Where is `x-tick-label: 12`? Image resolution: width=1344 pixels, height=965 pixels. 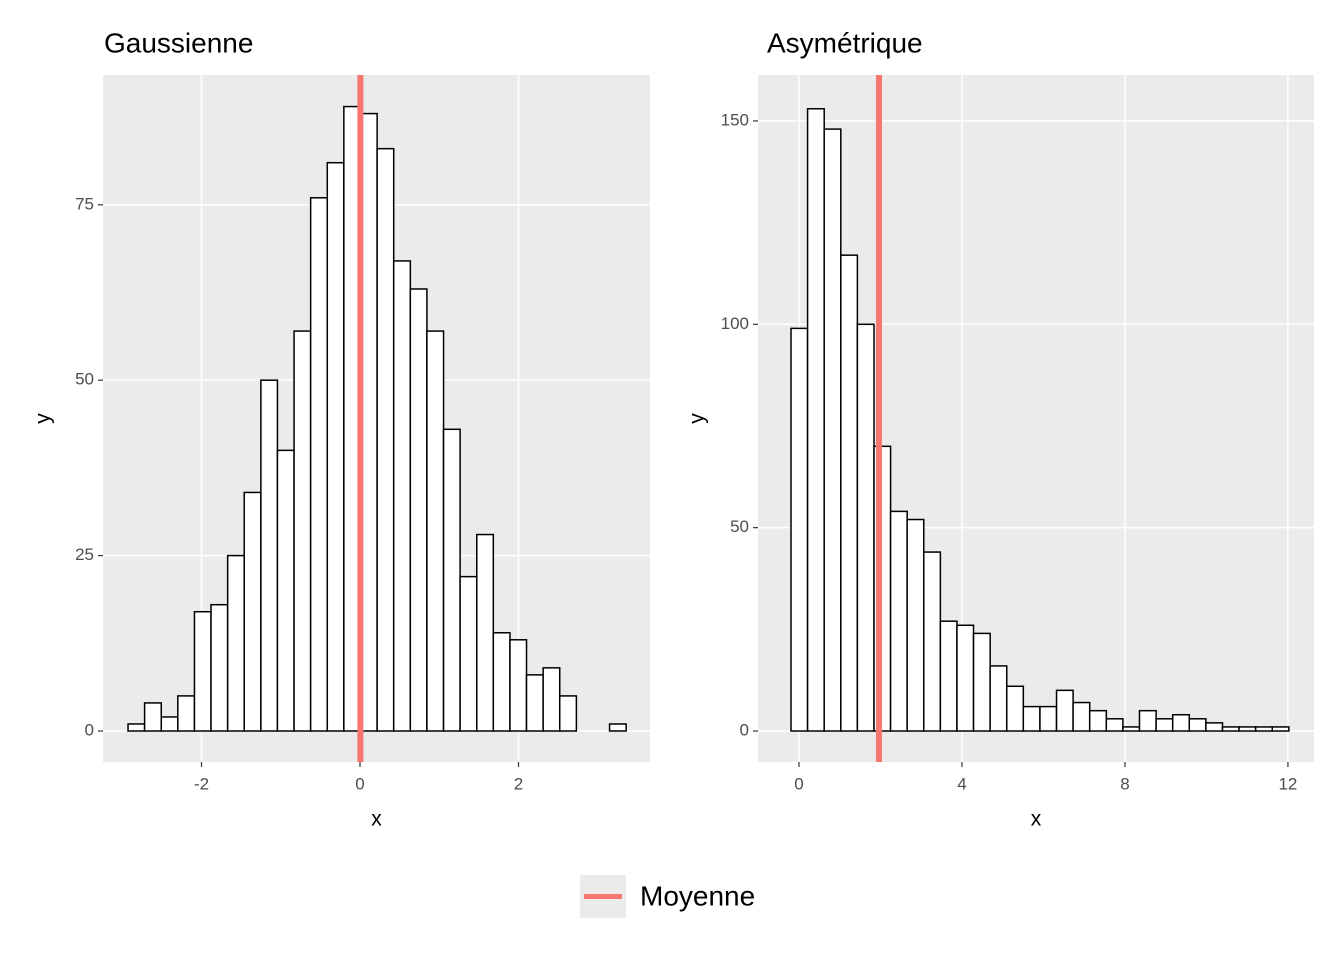 x-tick-label: 12 is located at coordinates (1287, 783).